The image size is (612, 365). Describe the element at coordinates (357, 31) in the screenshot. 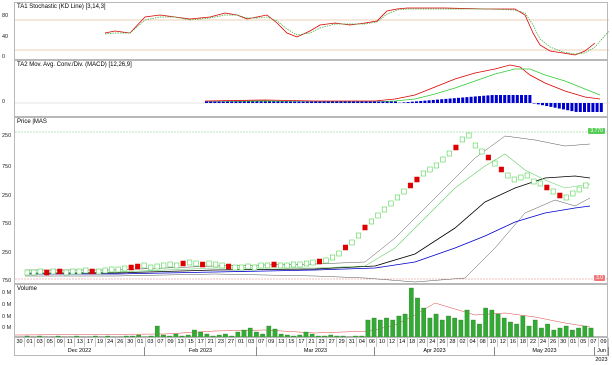

I see `d-line` at that location.